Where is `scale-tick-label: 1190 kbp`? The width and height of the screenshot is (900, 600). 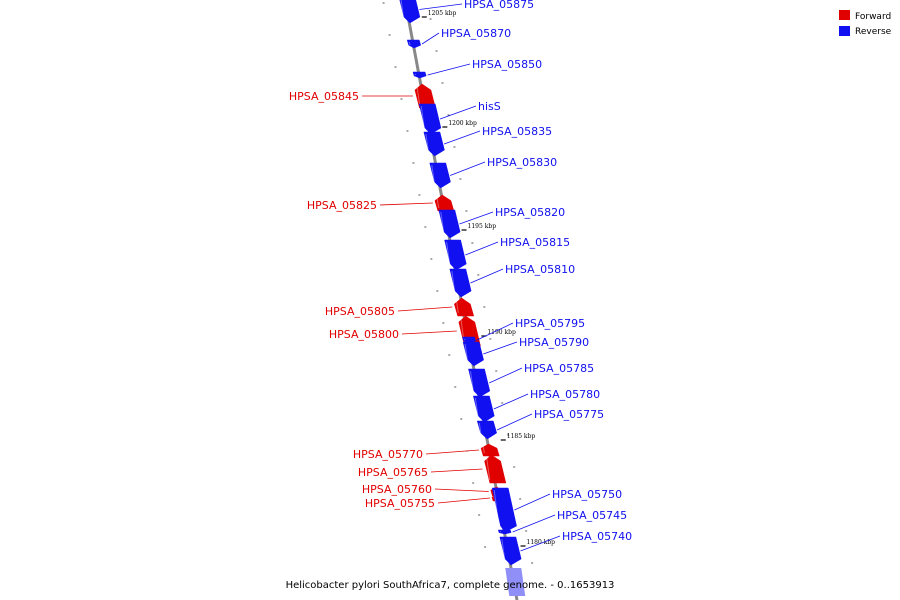 scale-tick-label: 1190 kbp is located at coordinates (501, 332).